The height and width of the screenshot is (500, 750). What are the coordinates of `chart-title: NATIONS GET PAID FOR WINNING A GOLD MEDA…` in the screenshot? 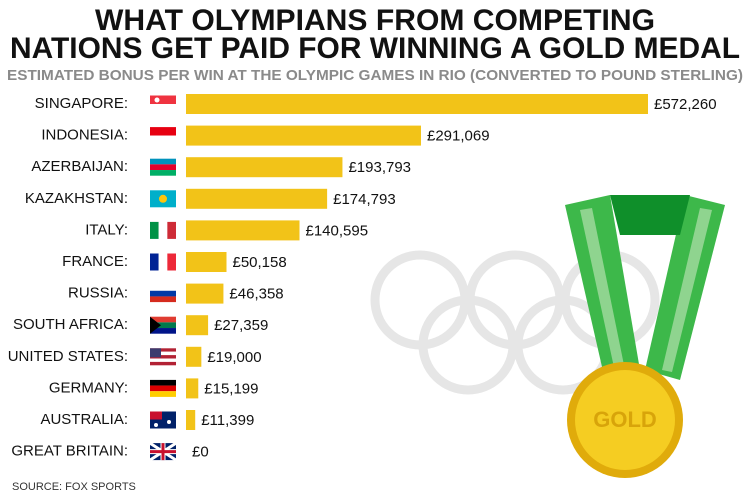 It's located at (375, 48).